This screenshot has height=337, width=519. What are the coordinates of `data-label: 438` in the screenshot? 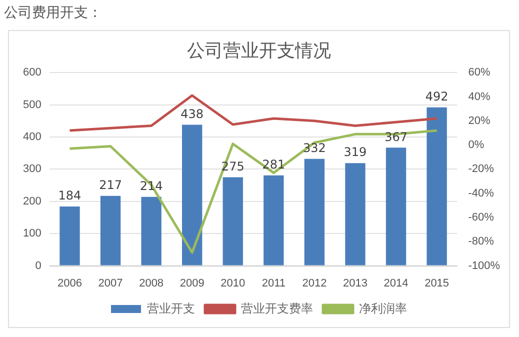 It's located at (192, 113).